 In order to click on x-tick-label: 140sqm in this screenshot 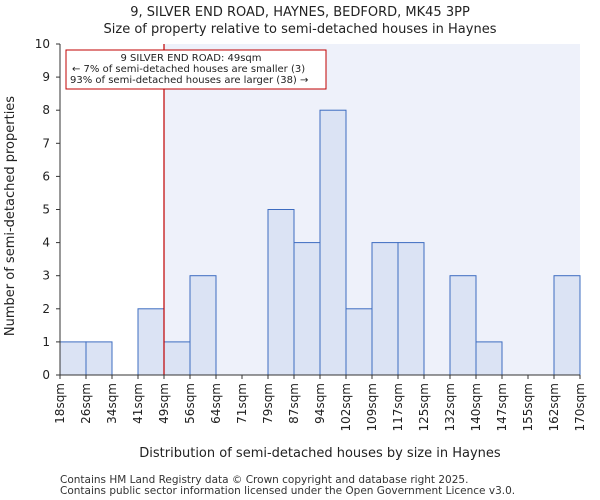, I will do `click(476, 407)`.